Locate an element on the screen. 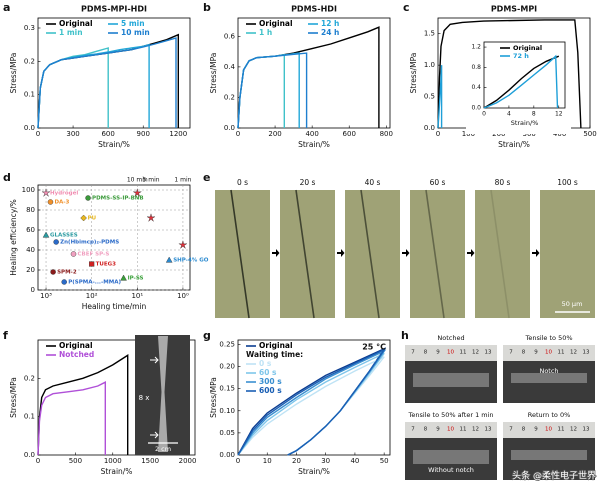  annotation: 25 °C is located at coordinates (374, 347).